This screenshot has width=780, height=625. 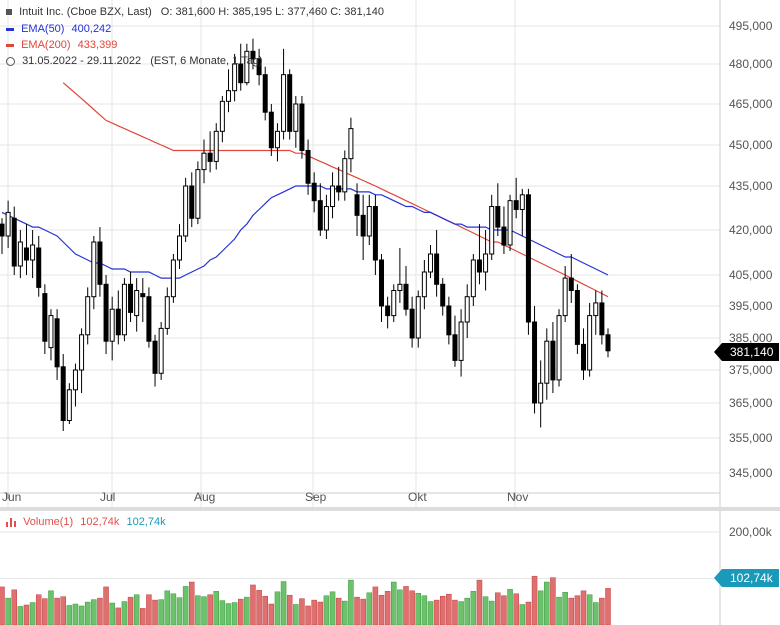 I want to click on ema50-value: 400,242, so click(x=91, y=29).